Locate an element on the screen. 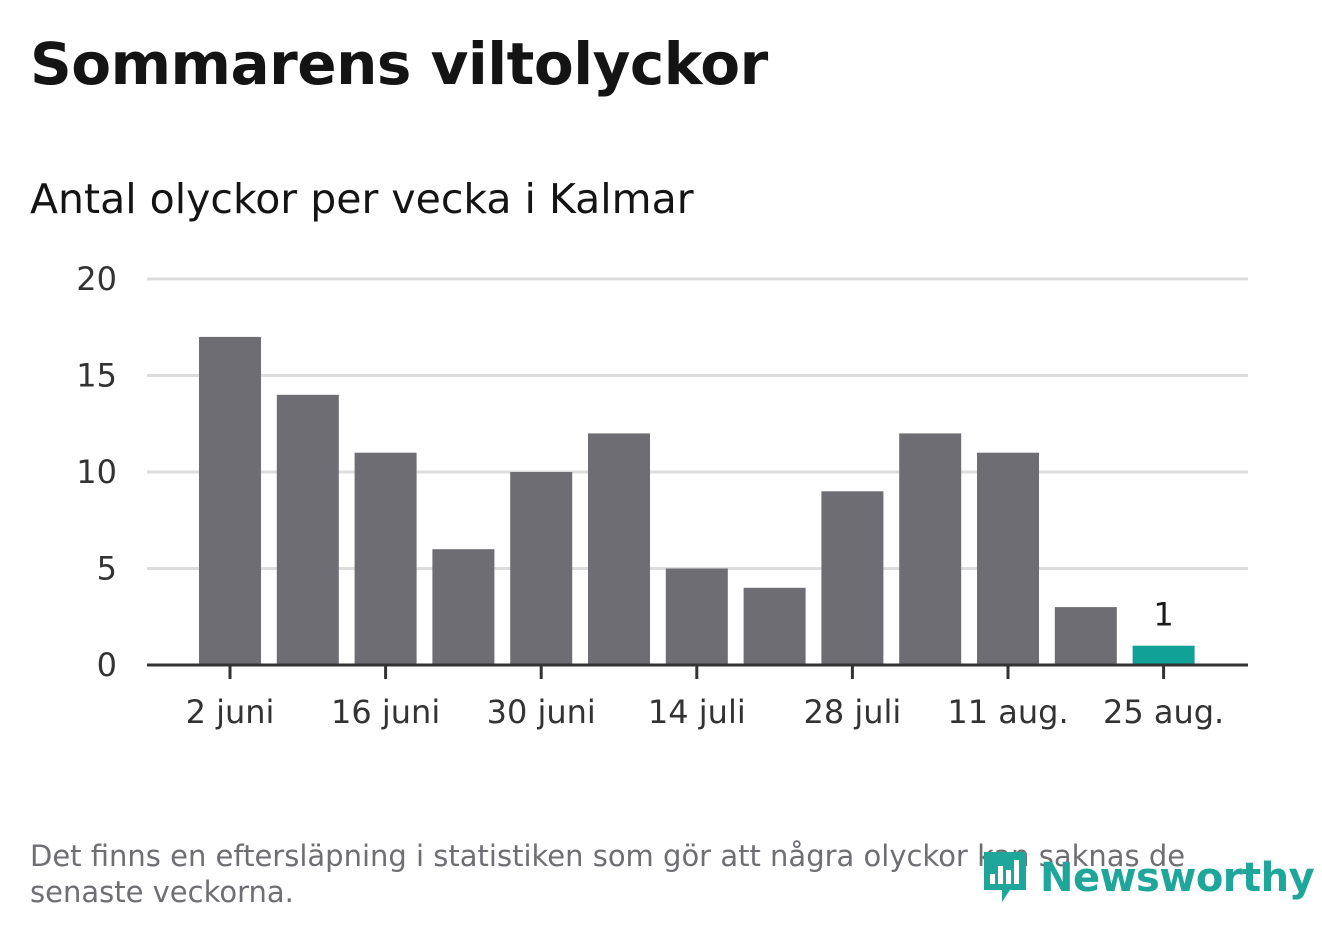 The height and width of the screenshot is (939, 1322). bar-2-juni is located at coordinates (230, 500).